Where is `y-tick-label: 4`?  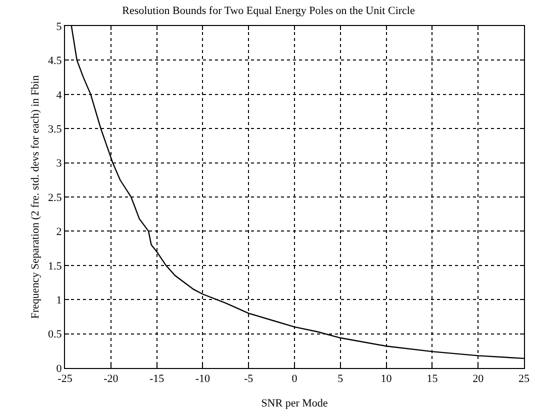
y-tick-label: 4 is located at coordinates (59, 95).